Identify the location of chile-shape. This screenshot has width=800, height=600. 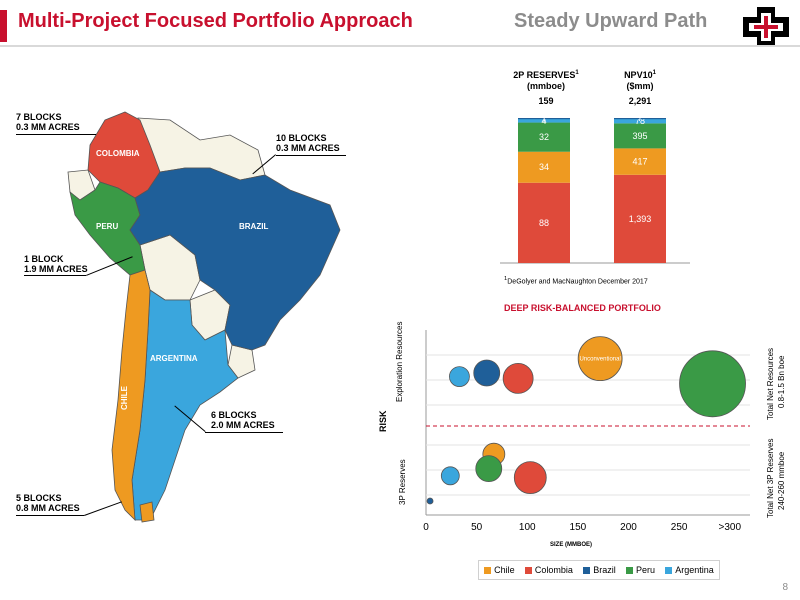
(131, 395).